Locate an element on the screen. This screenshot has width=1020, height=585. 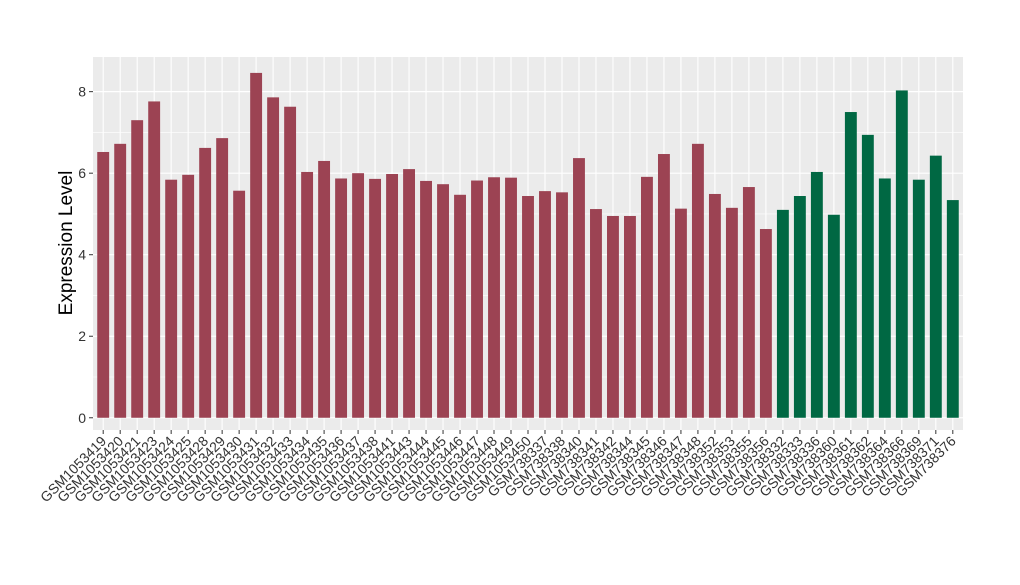
bar-GSM738376 is located at coordinates (952, 309).